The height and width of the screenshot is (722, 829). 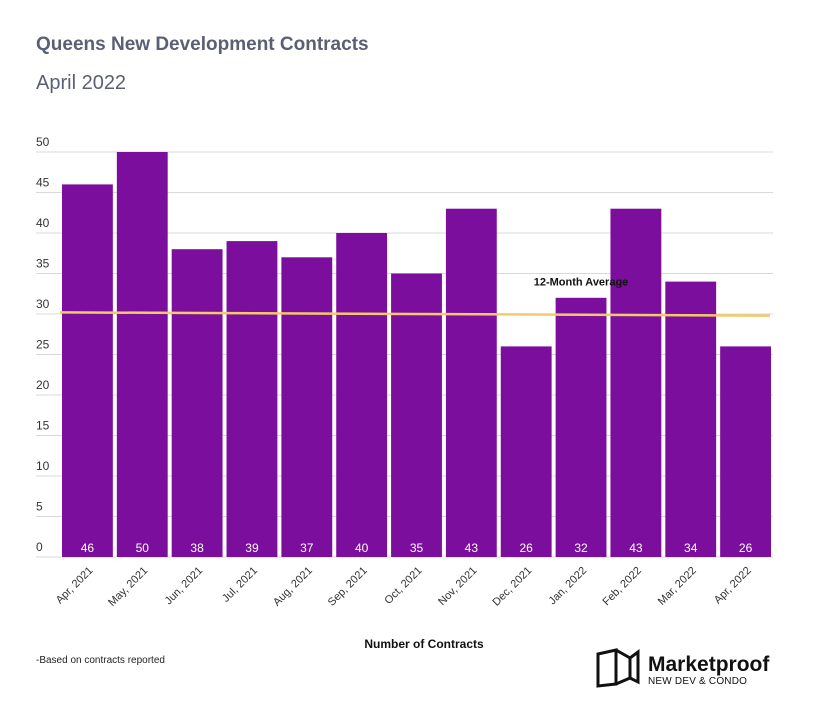 I want to click on y-tick-label: 50, so click(x=43, y=142).